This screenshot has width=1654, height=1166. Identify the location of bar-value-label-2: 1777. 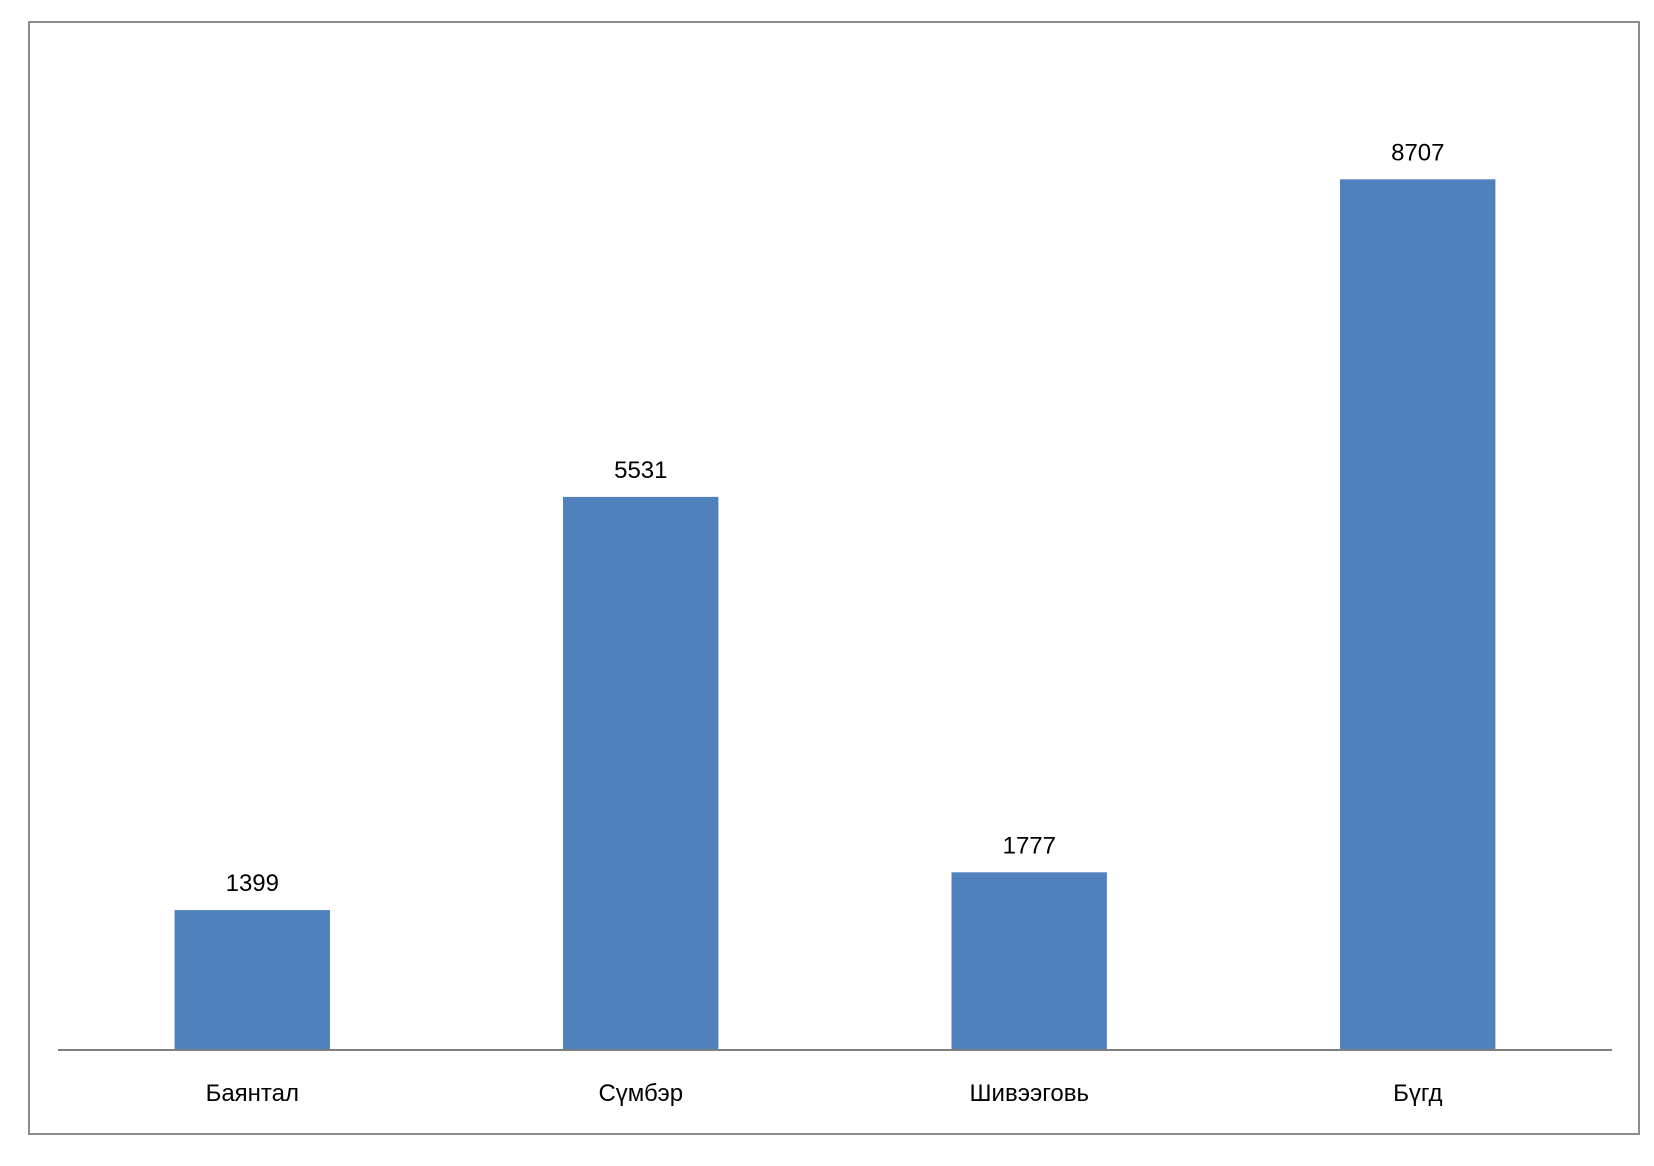
(1029, 845).